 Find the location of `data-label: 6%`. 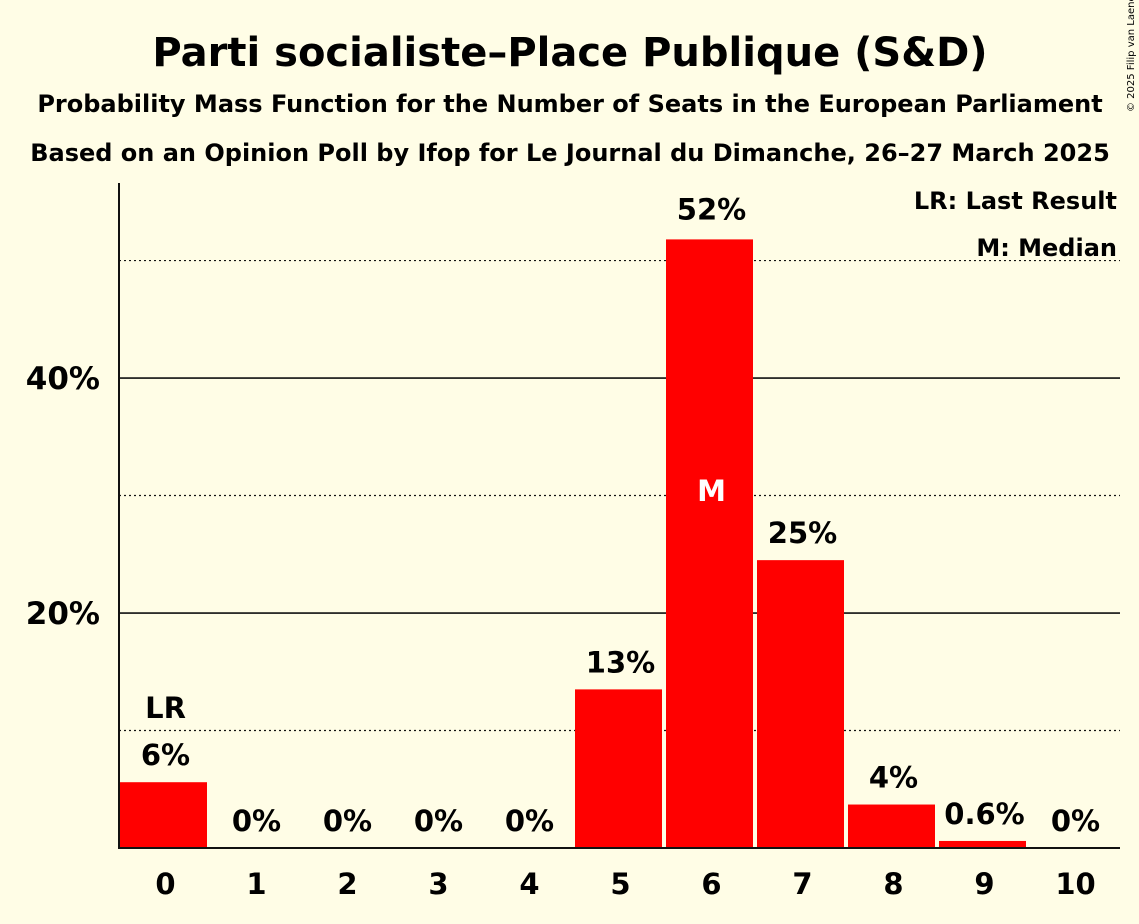

data-label: 6% is located at coordinates (165, 755).